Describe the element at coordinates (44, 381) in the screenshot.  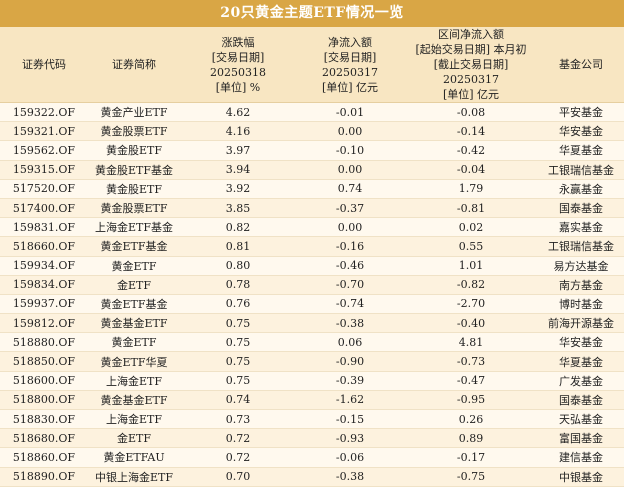
I see `cell-code: 518600.OF` at that location.